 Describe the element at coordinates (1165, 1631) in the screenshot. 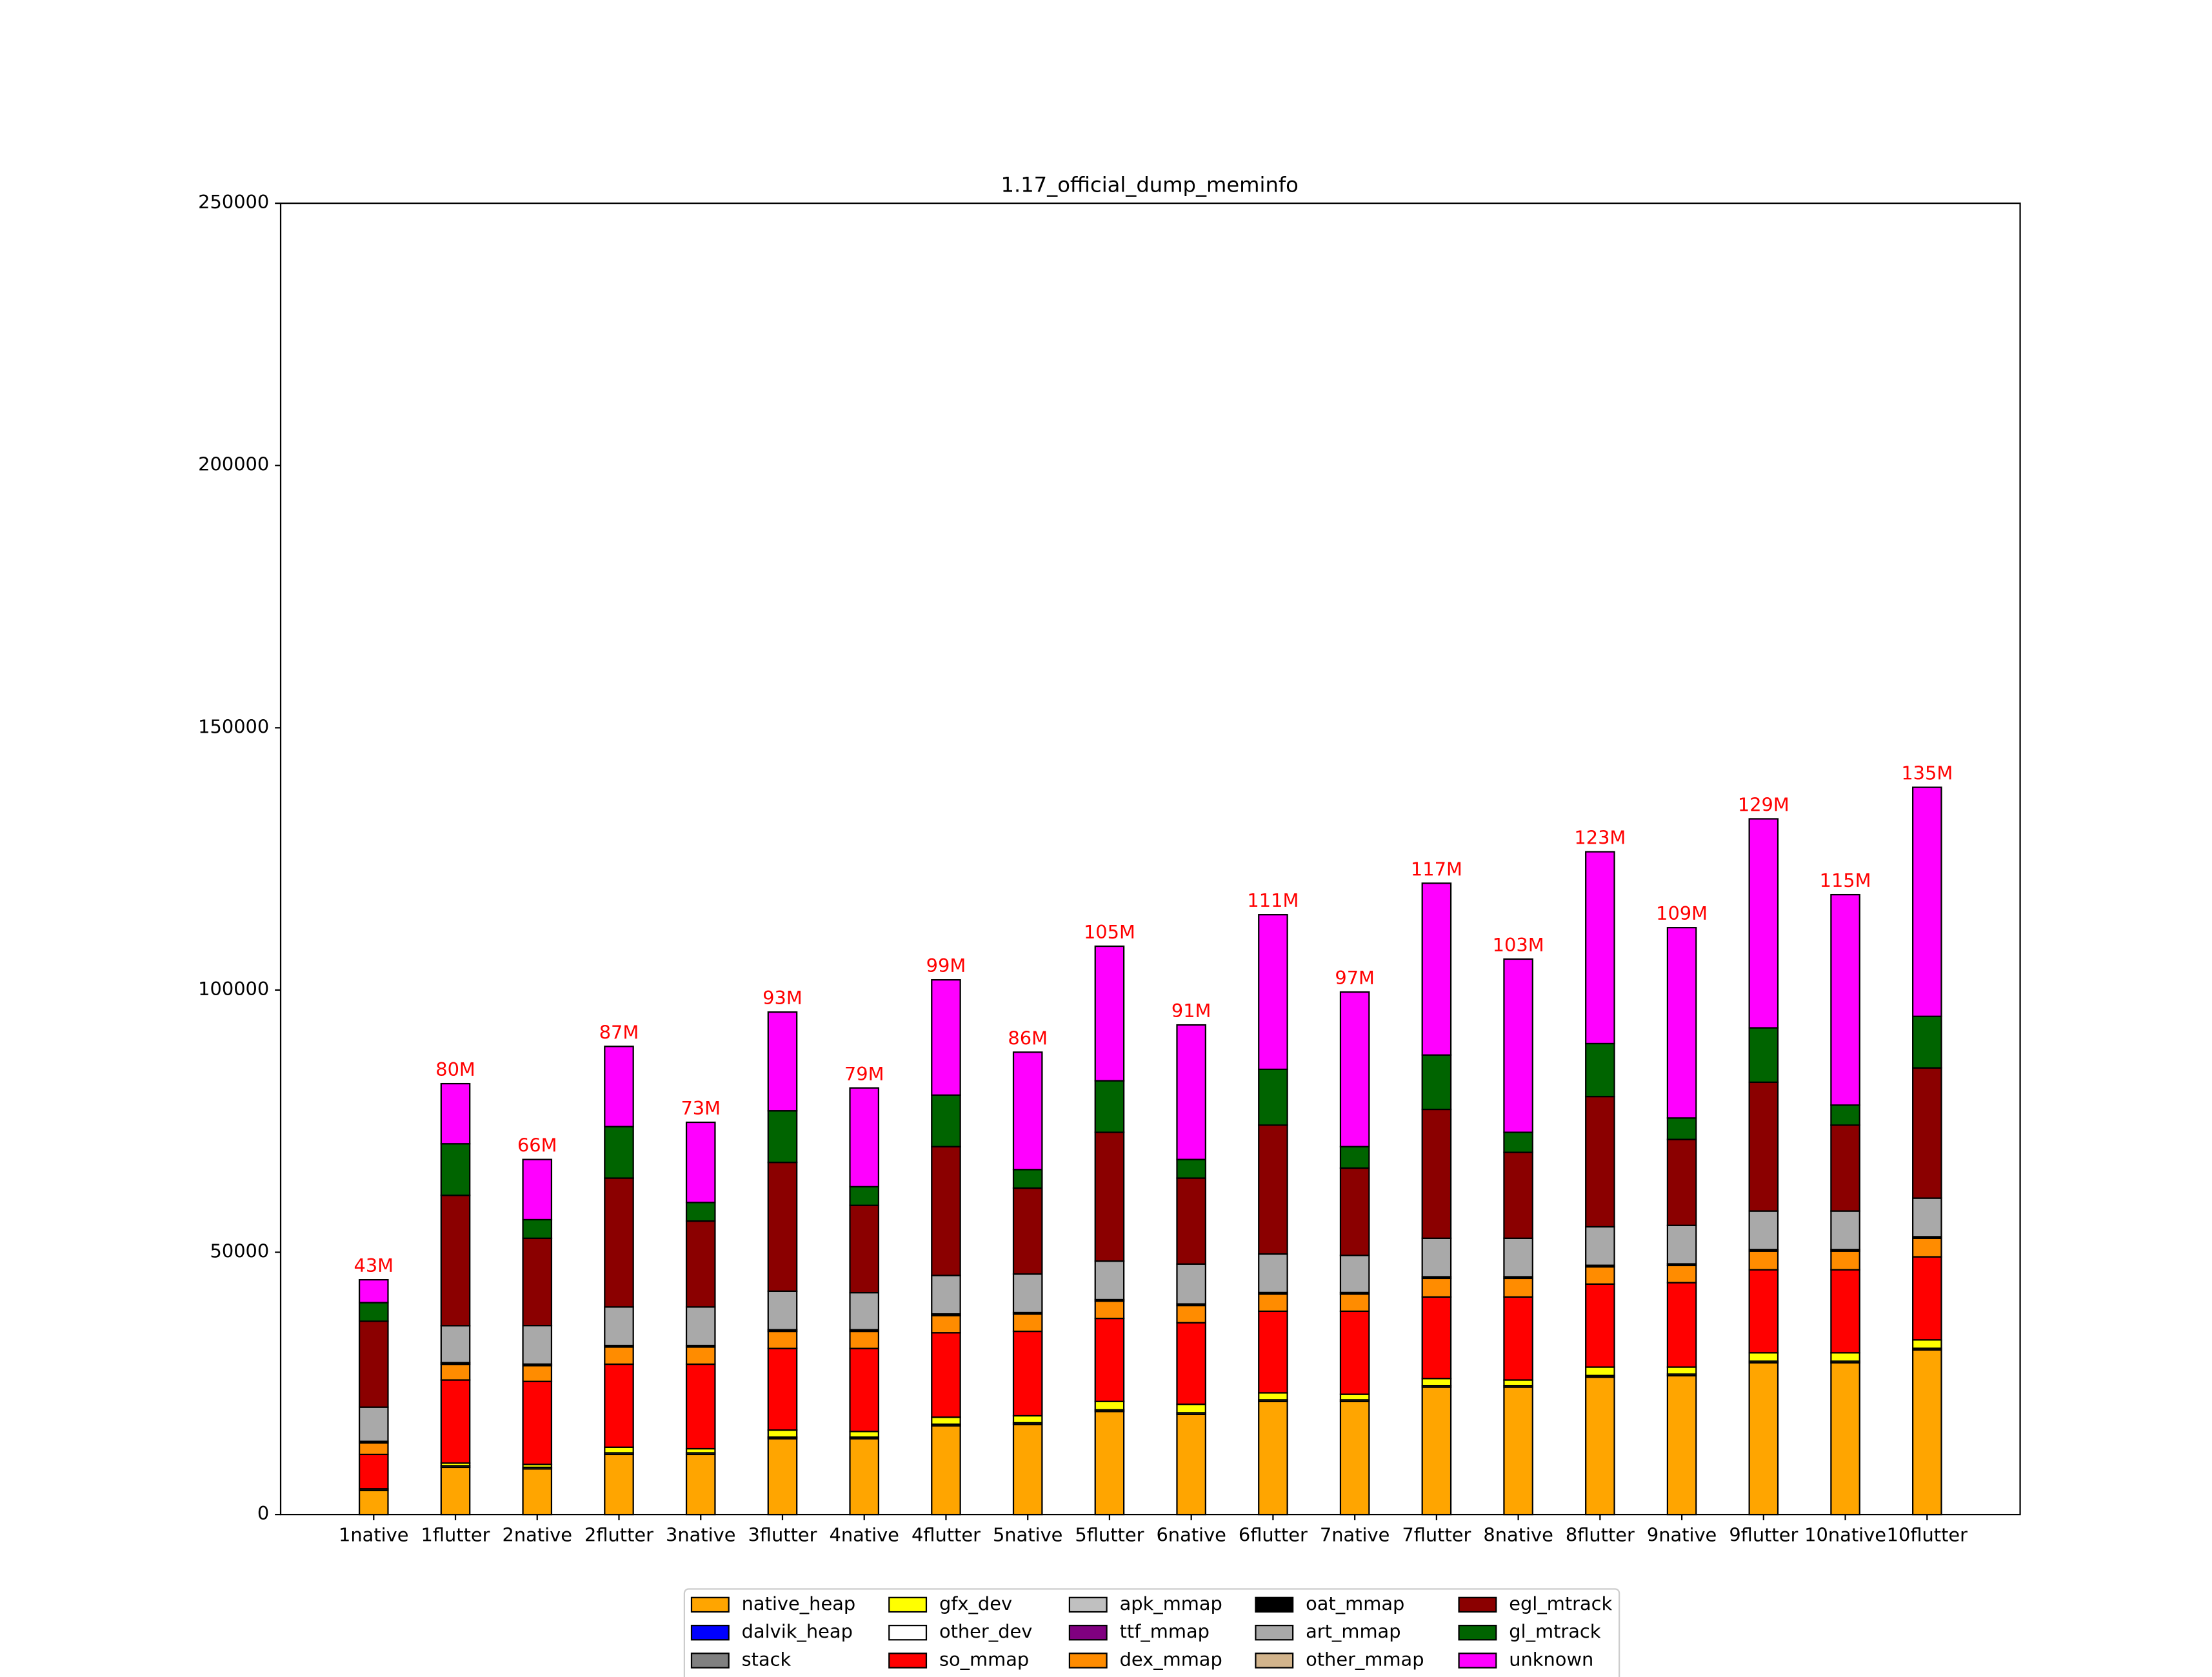

I see `legend-label: ttf_mmap` at that location.